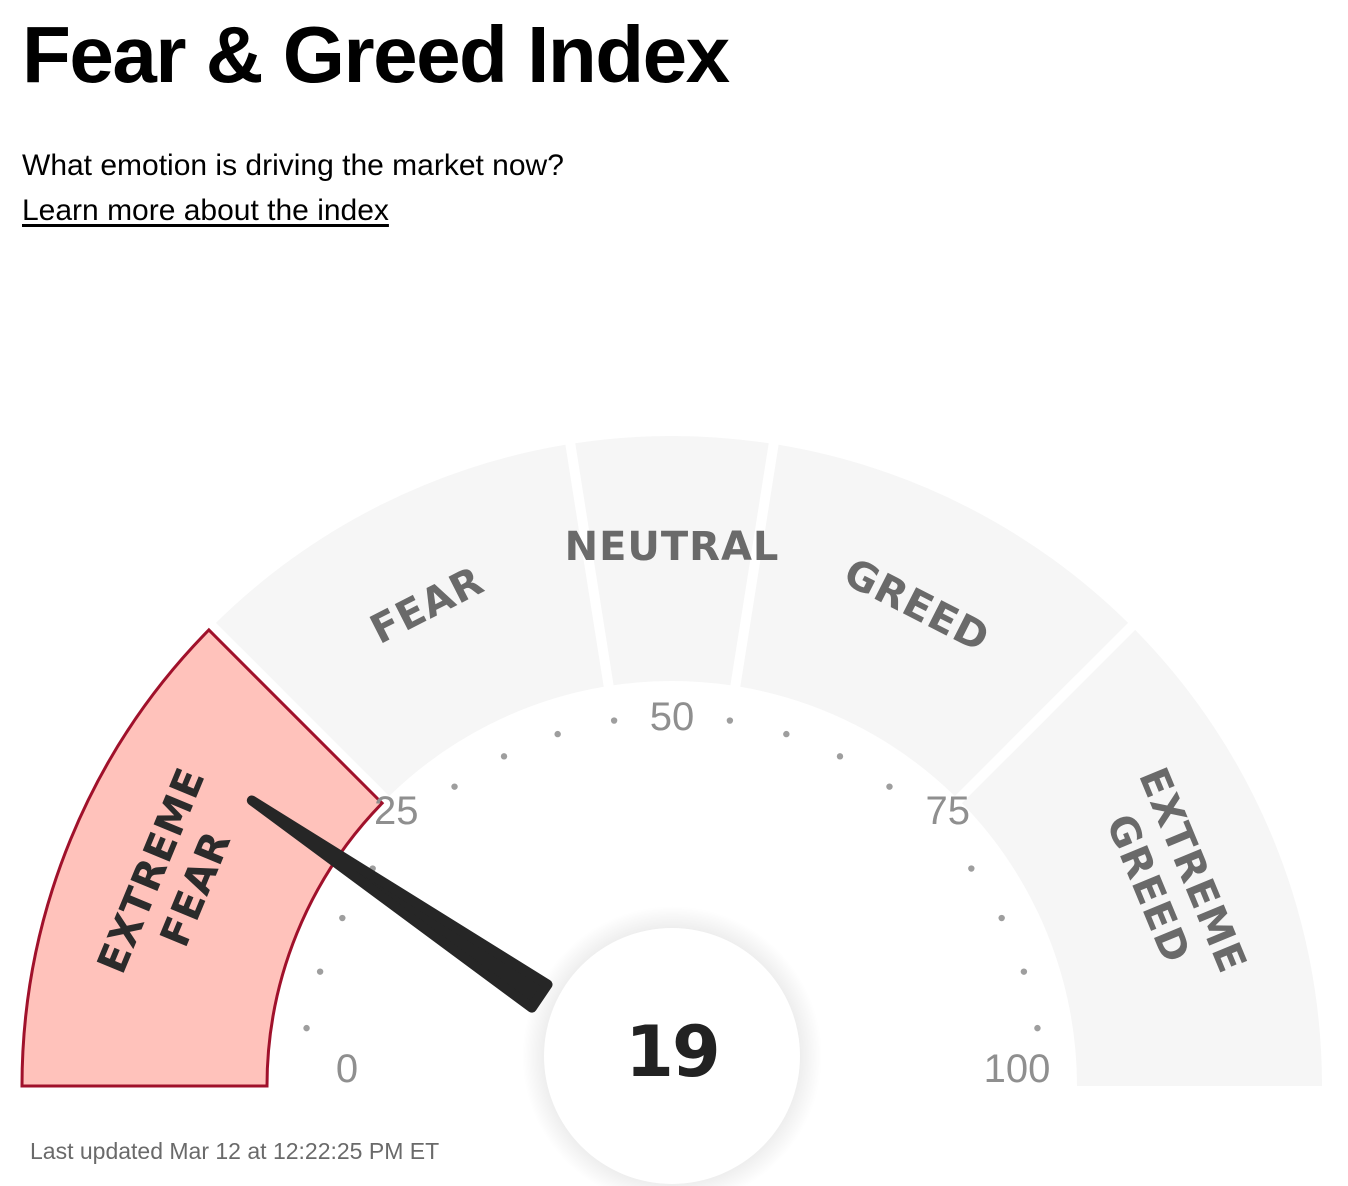  I want to click on gauge-needle-group, so click(534, 990).